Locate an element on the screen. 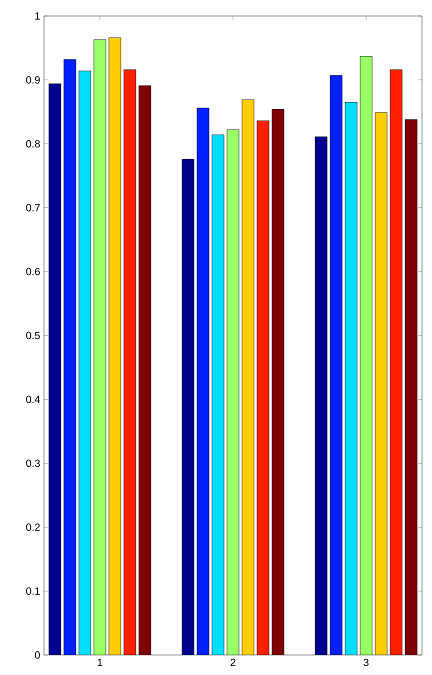  y-tick-label: 0.4 is located at coordinates (33, 400).